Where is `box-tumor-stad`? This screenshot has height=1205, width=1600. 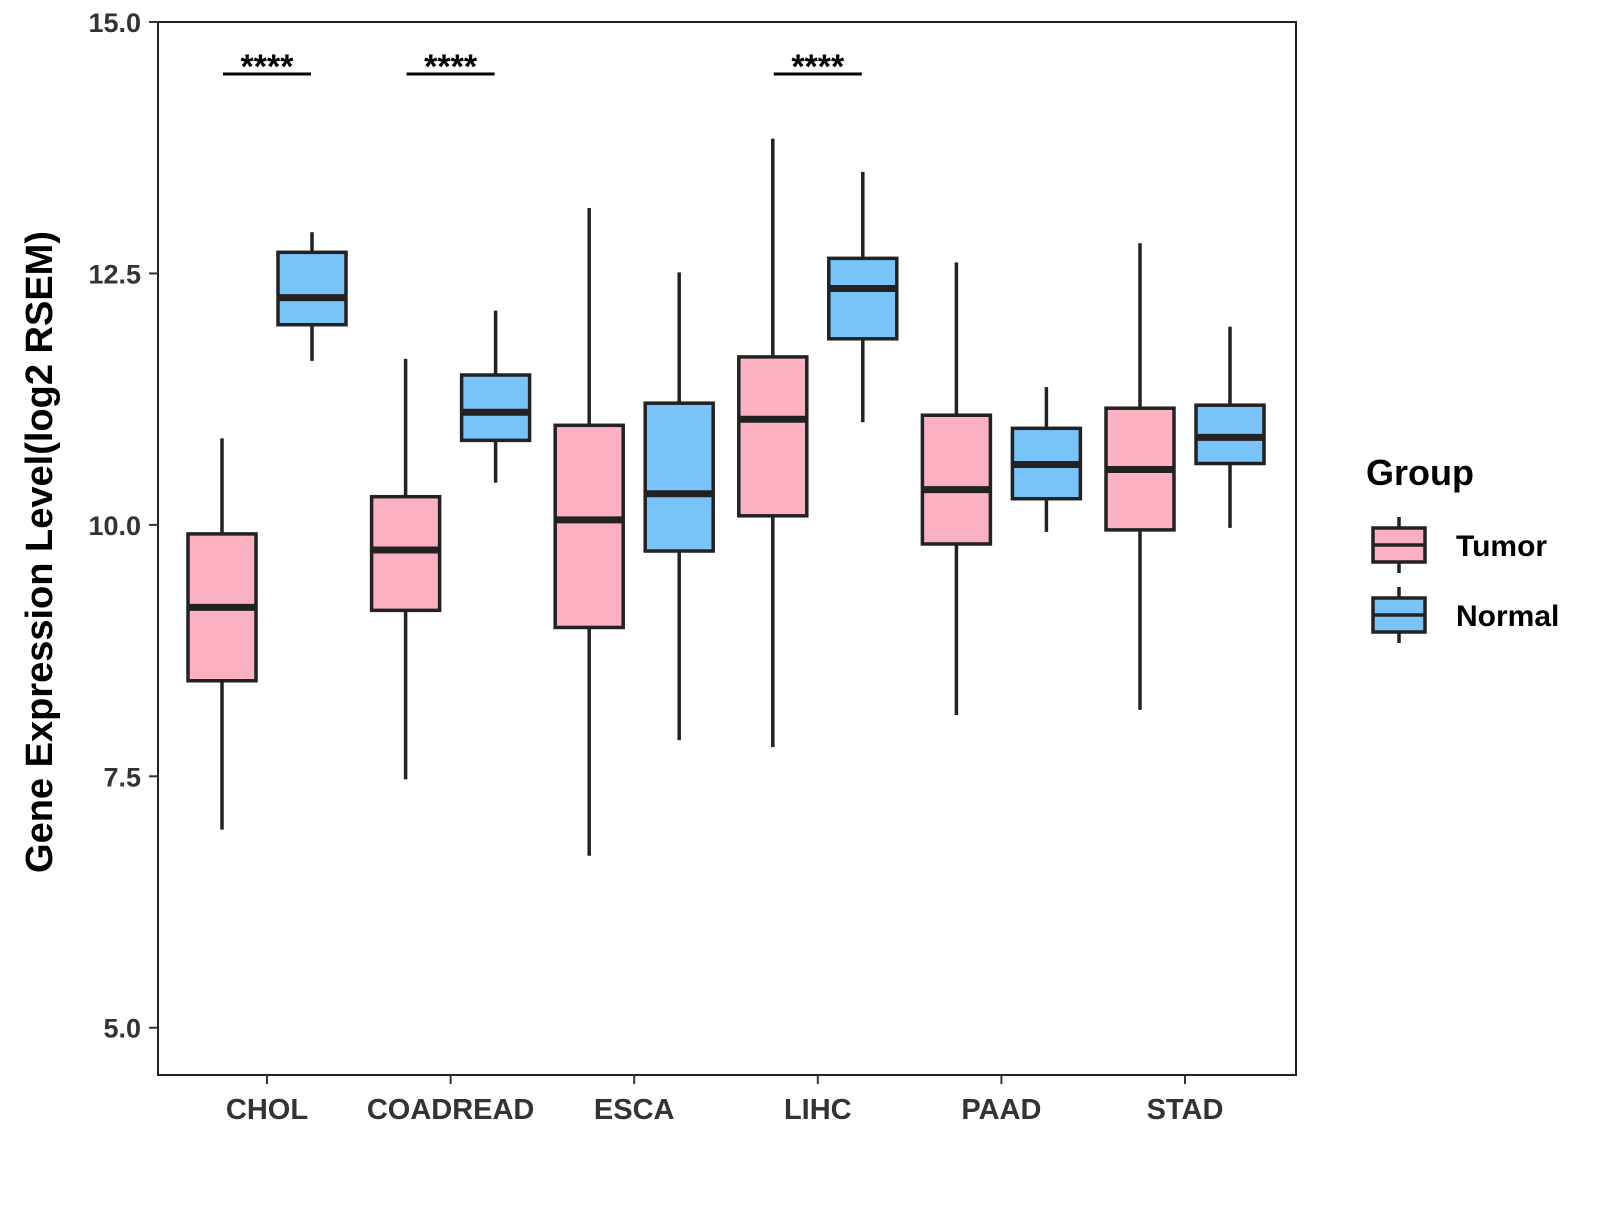 box-tumor-stad is located at coordinates (1140, 476).